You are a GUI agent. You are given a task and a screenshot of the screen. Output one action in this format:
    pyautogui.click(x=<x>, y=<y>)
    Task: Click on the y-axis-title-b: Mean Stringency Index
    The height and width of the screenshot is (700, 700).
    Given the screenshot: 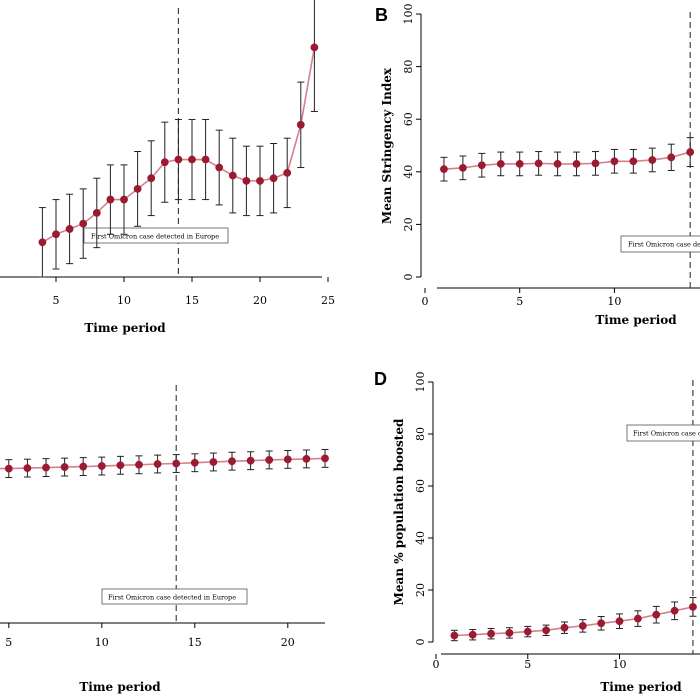 What is the action you would take?
    pyautogui.click(x=387, y=145)
    